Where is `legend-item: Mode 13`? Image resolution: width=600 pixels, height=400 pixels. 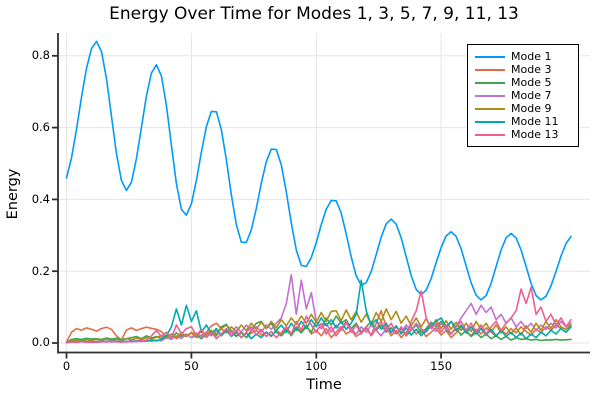
legend-item: Mode 13 is located at coordinates (524, 134).